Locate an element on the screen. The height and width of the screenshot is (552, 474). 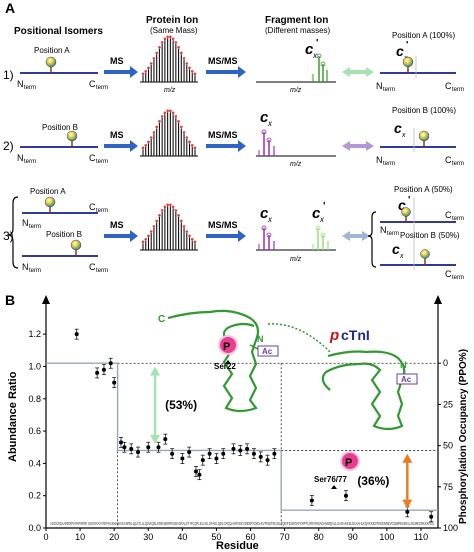
cartoon-1-n-label: N is located at coordinates (260, 339).